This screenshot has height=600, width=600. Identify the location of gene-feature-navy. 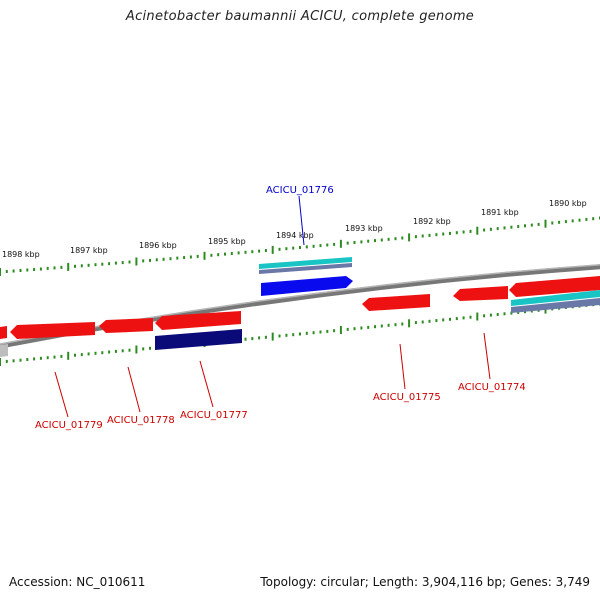
(198, 339).